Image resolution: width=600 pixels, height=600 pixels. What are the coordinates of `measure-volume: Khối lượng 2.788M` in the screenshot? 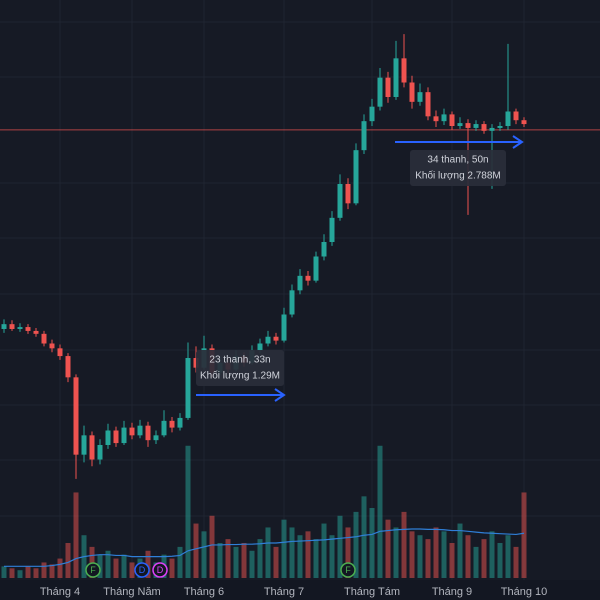 It's located at (458, 176).